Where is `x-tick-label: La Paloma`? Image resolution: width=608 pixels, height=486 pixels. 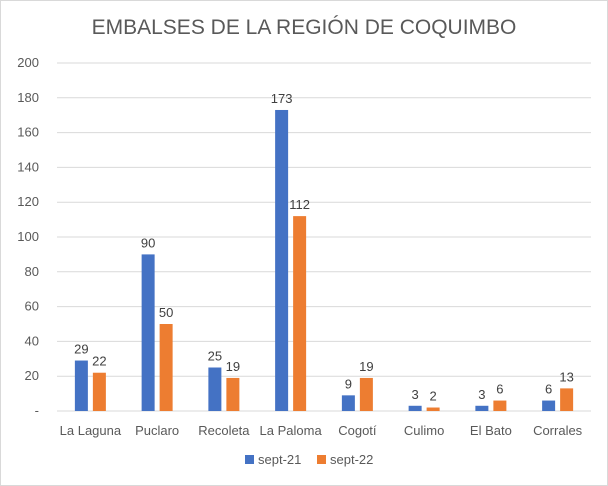 x-tick-label: La Paloma is located at coordinates (291, 430).